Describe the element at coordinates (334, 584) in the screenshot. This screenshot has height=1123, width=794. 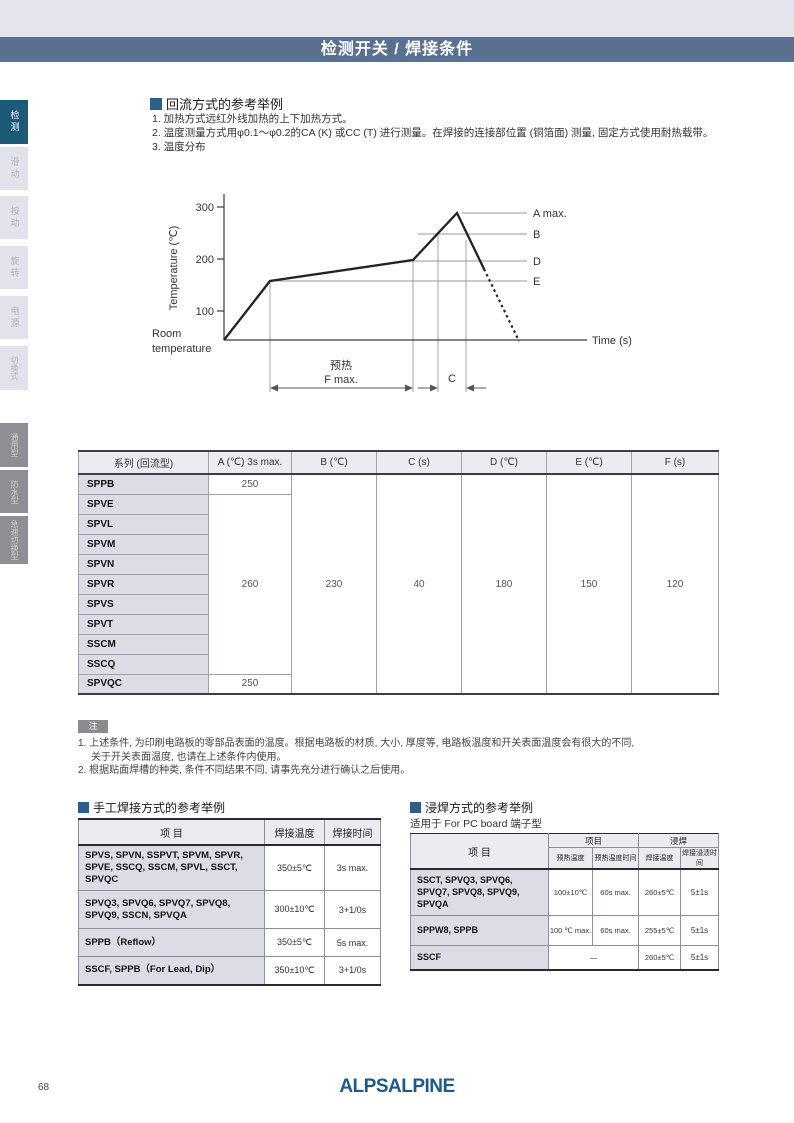
I see `value-cell-b: 230` at that location.